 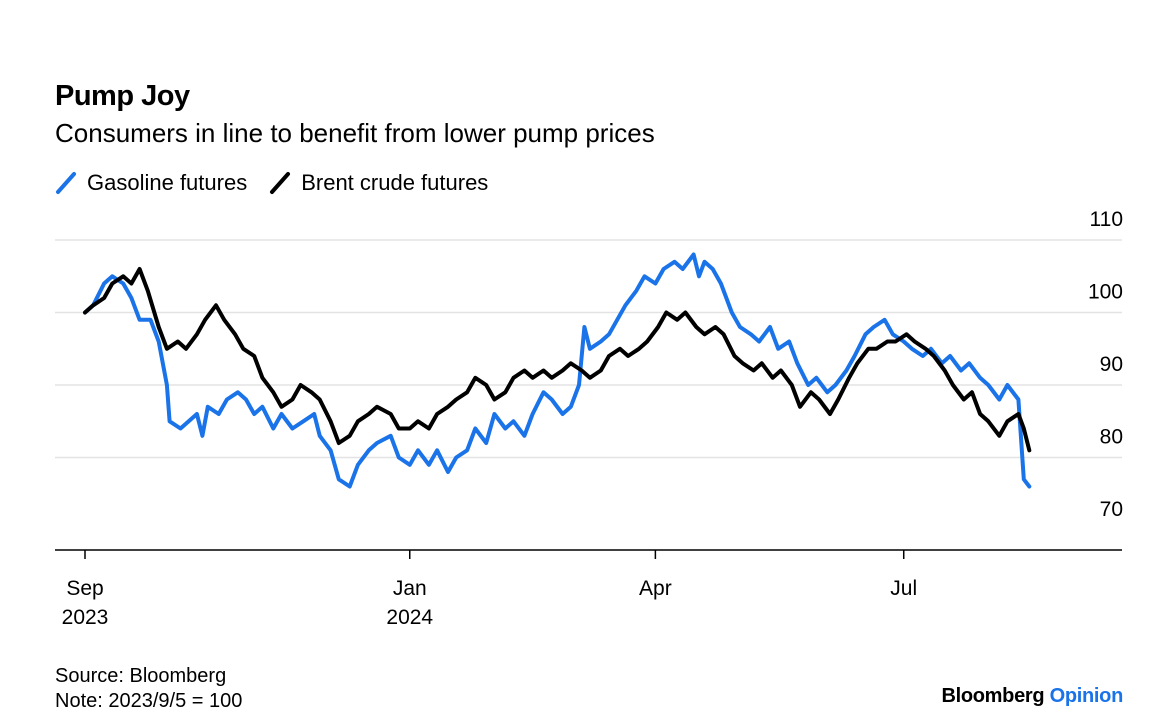 What do you see at coordinates (122, 96) in the screenshot?
I see `chart-title: Pump Joy` at bounding box center [122, 96].